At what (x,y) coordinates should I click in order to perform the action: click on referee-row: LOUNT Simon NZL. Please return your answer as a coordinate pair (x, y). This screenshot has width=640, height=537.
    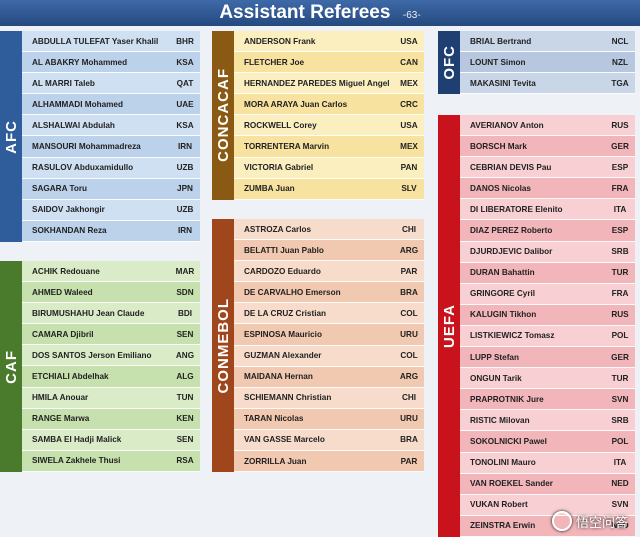
    Looking at the image, I should click on (547, 63).